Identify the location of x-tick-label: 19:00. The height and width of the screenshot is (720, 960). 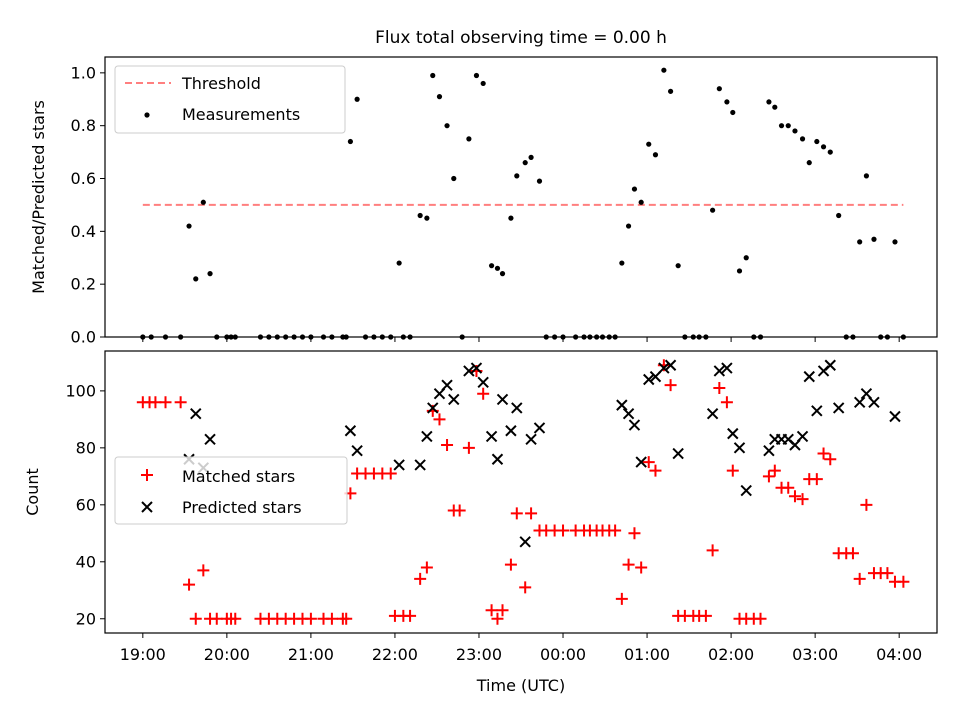
(143, 654).